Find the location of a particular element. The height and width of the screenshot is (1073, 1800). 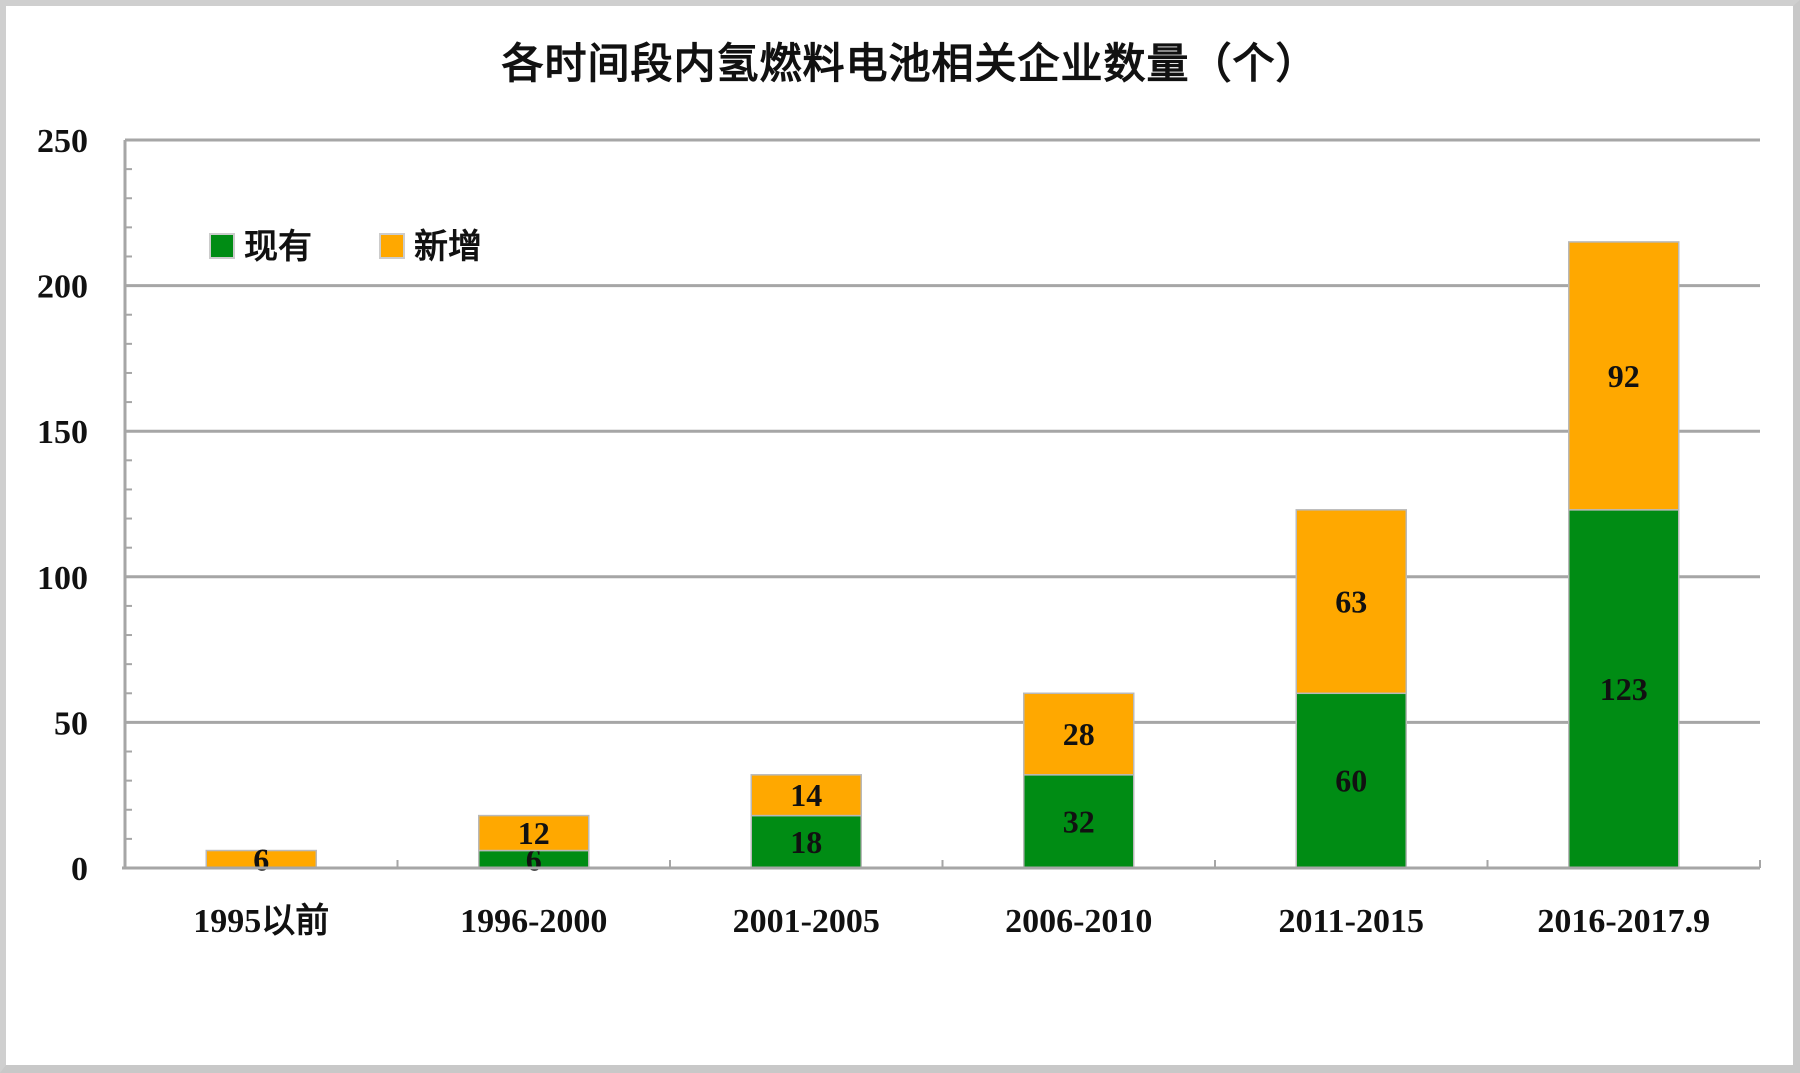

x-tick-label: 2001-2005 is located at coordinates (806, 921).